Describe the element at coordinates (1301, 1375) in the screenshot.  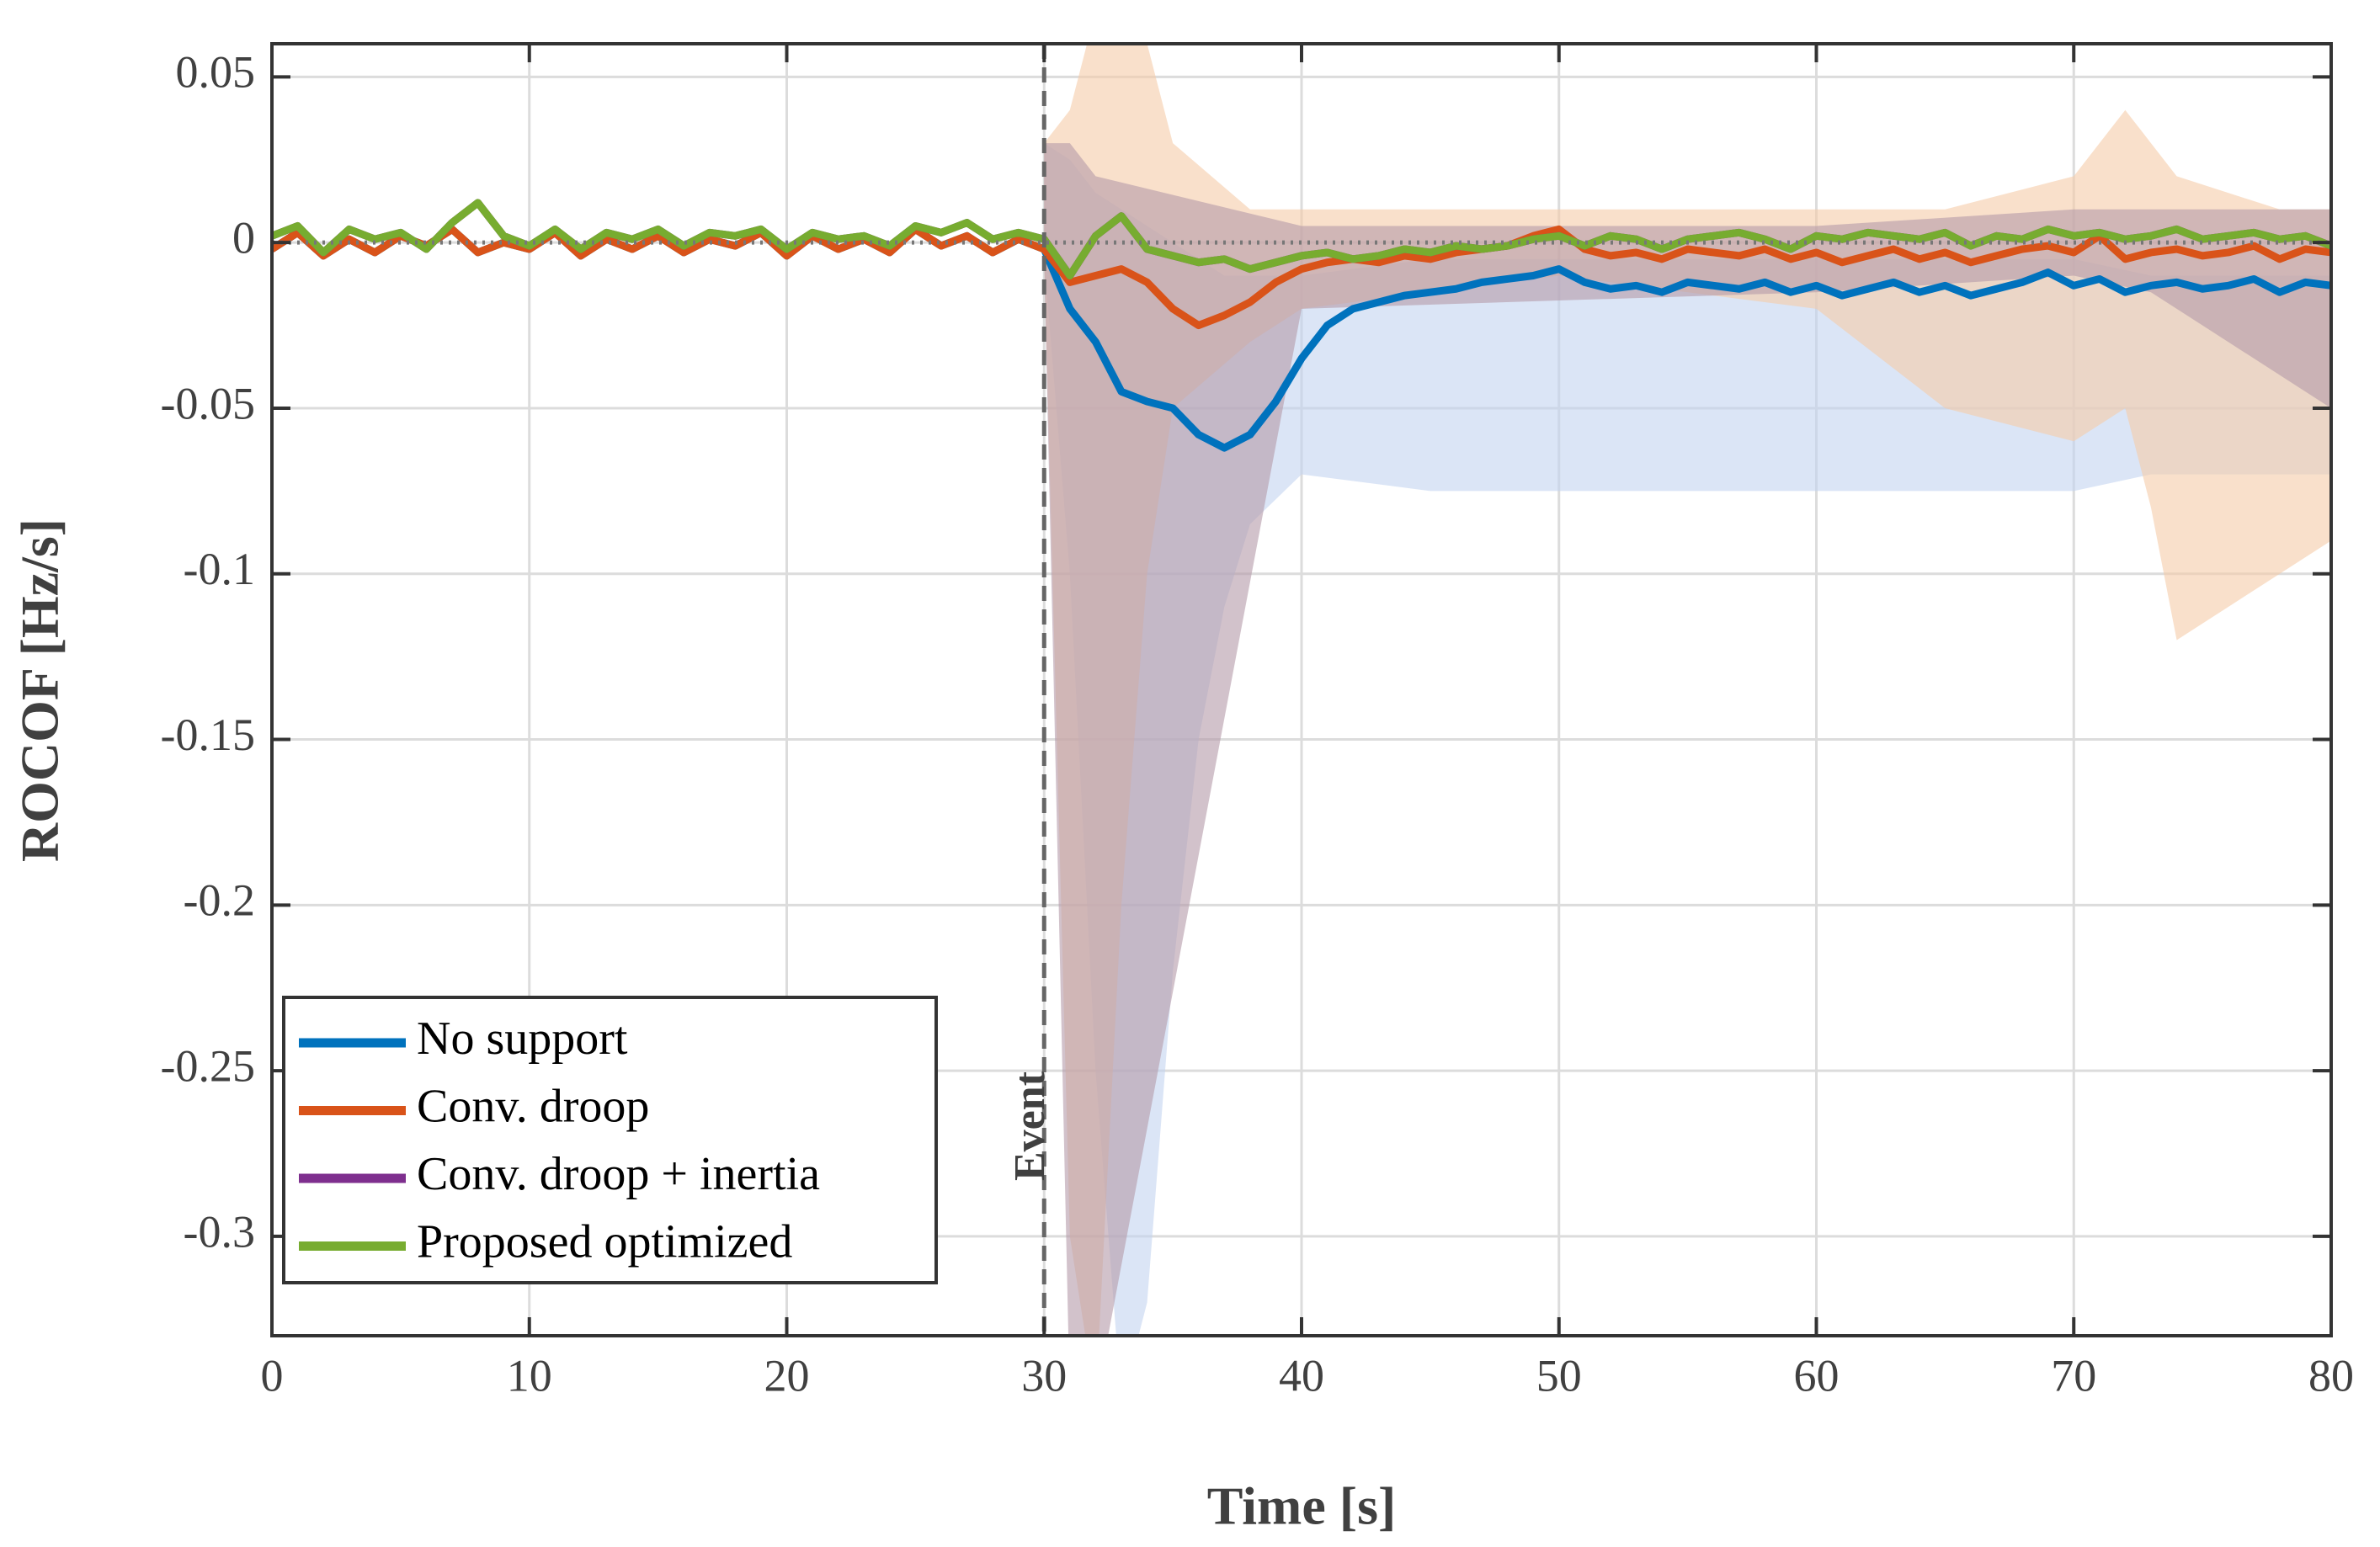
I see `x-tick-label: 40` at that location.